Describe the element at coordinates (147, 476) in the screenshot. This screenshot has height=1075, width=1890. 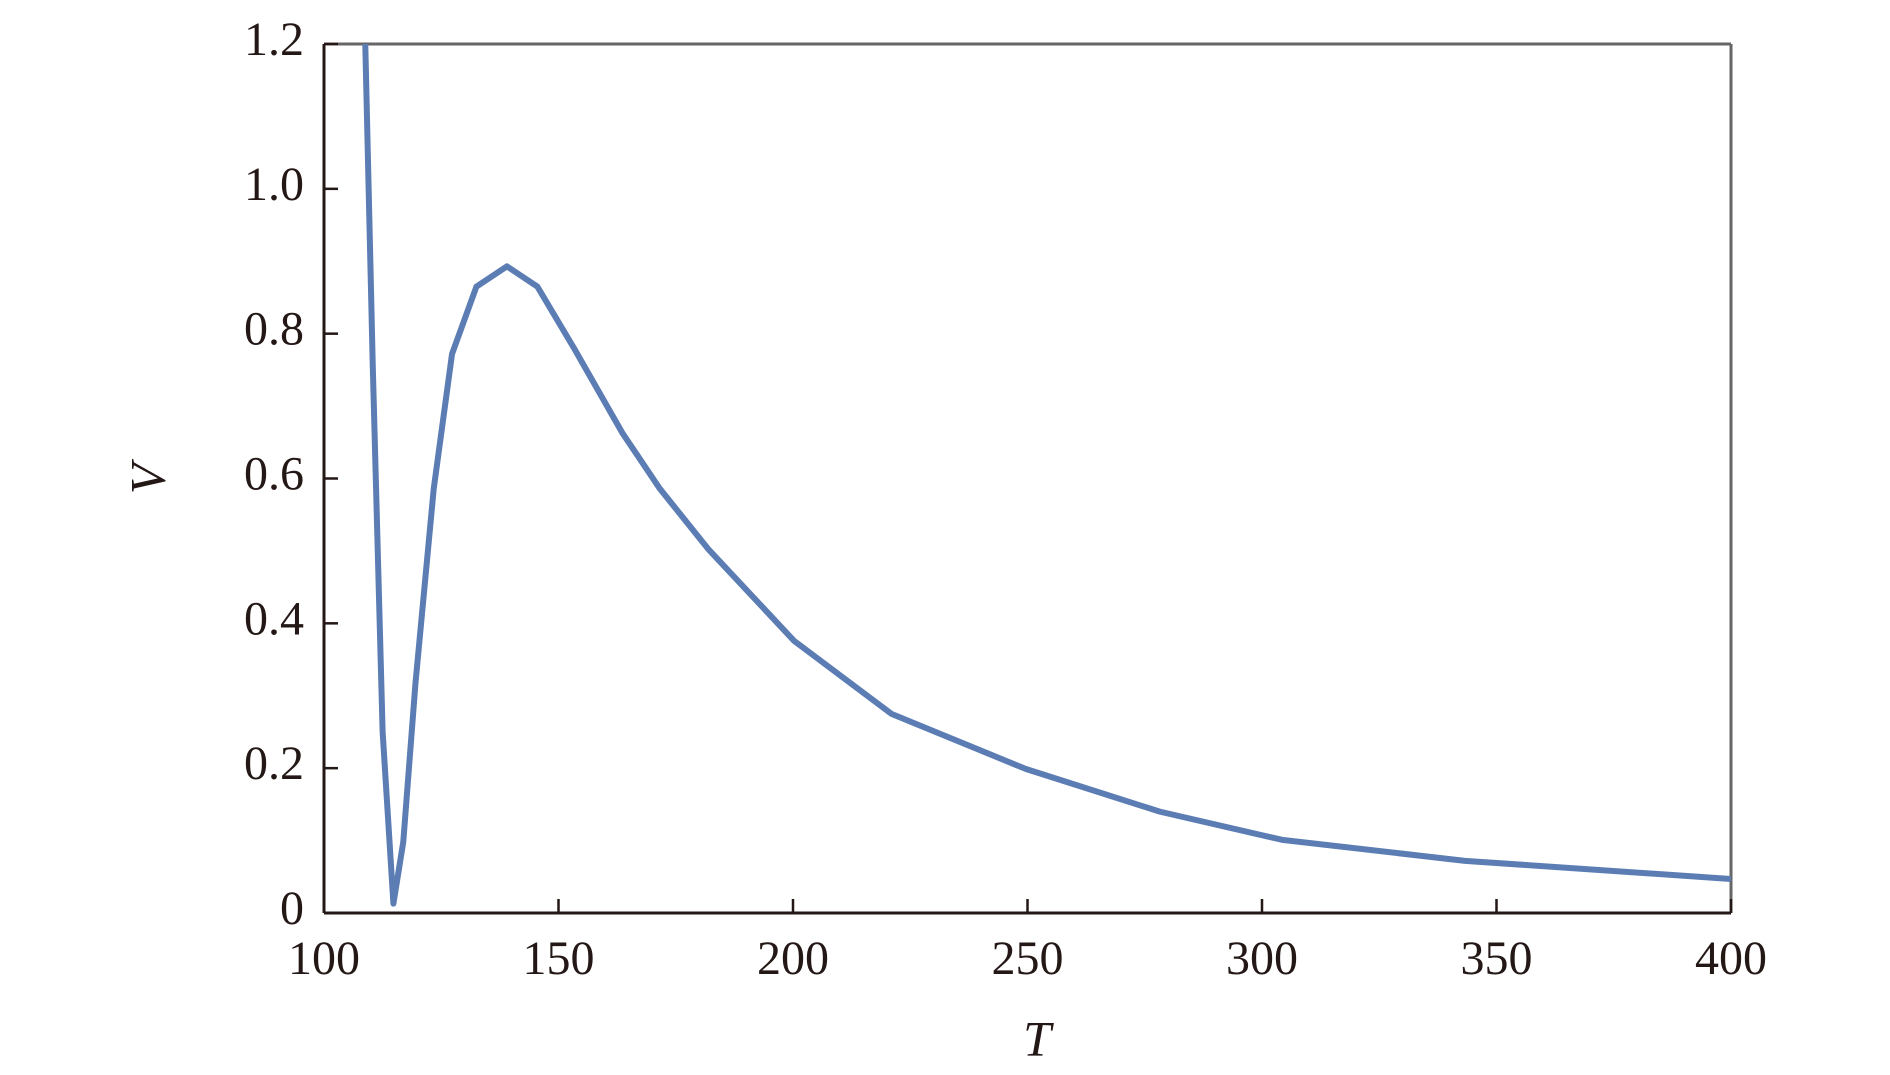
I see `y-axis-title: V` at that location.